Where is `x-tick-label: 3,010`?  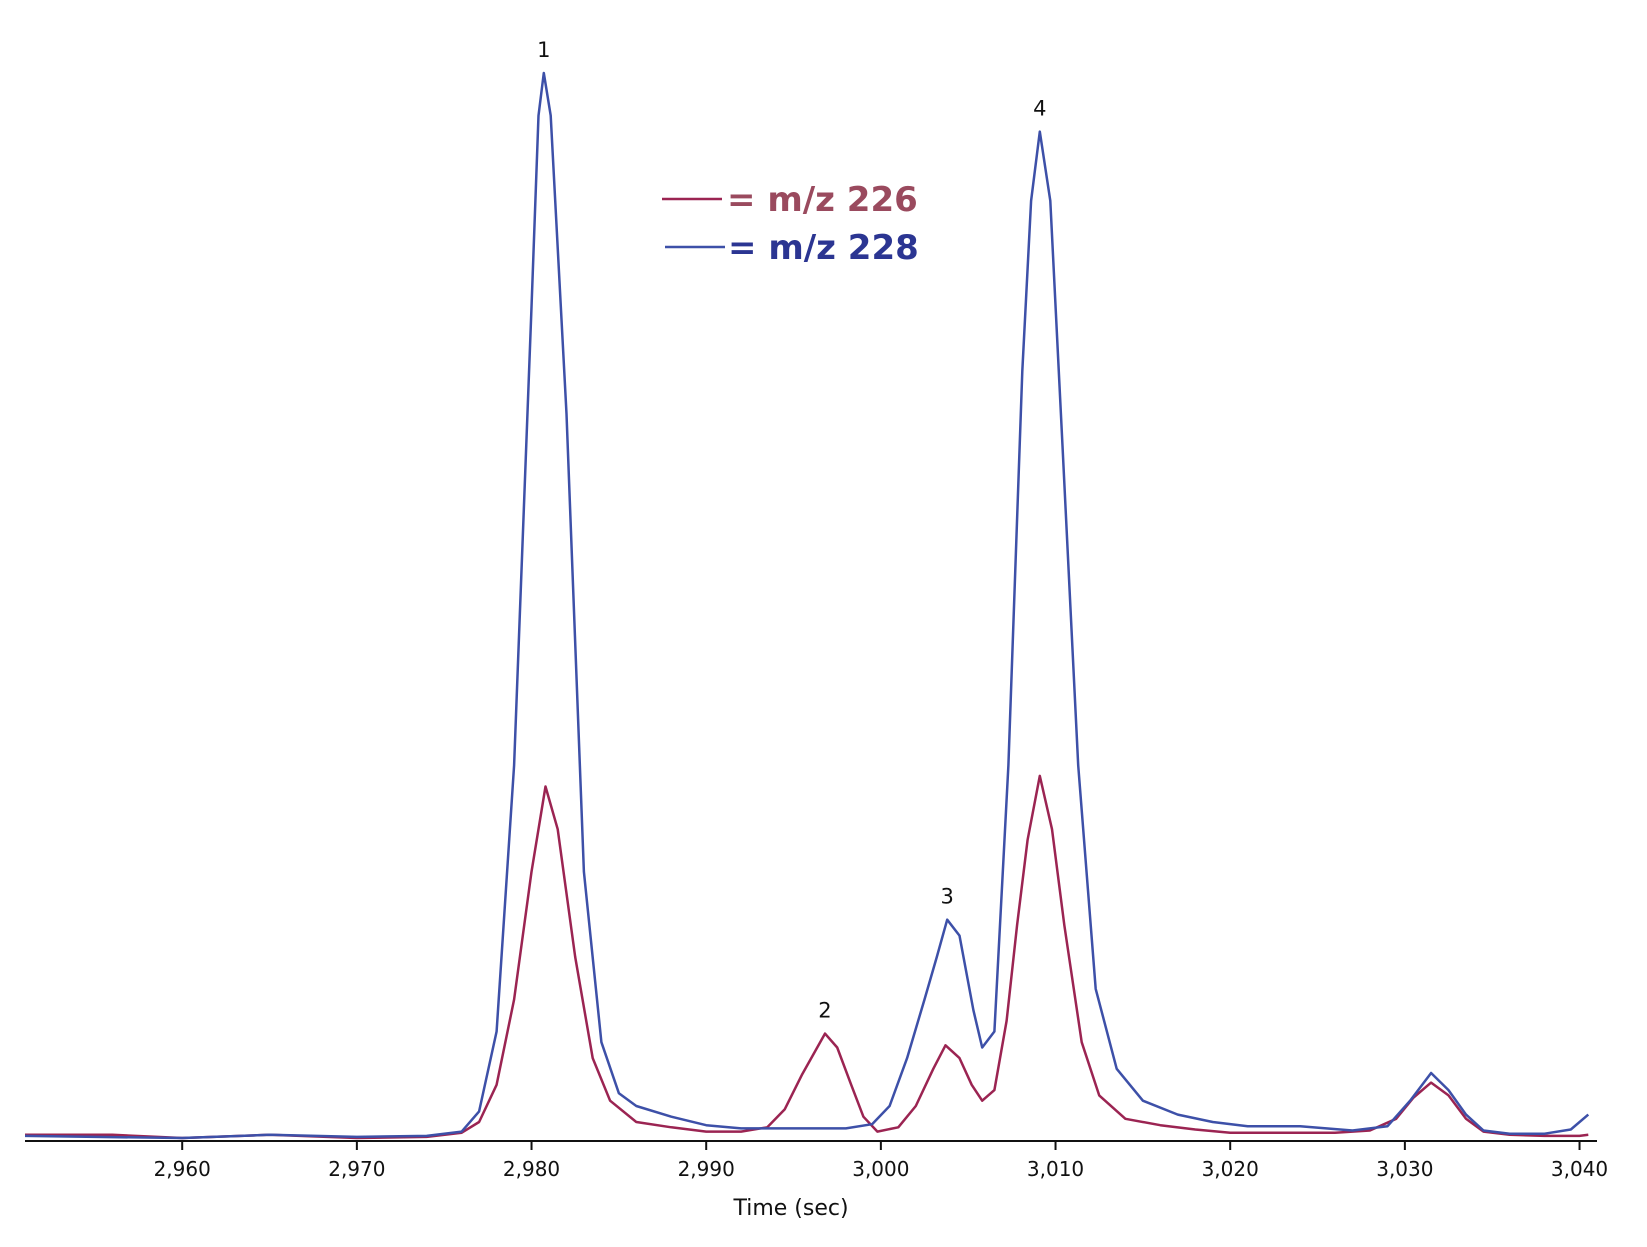
x-tick-label: 3,010 is located at coordinates (1055, 1169).